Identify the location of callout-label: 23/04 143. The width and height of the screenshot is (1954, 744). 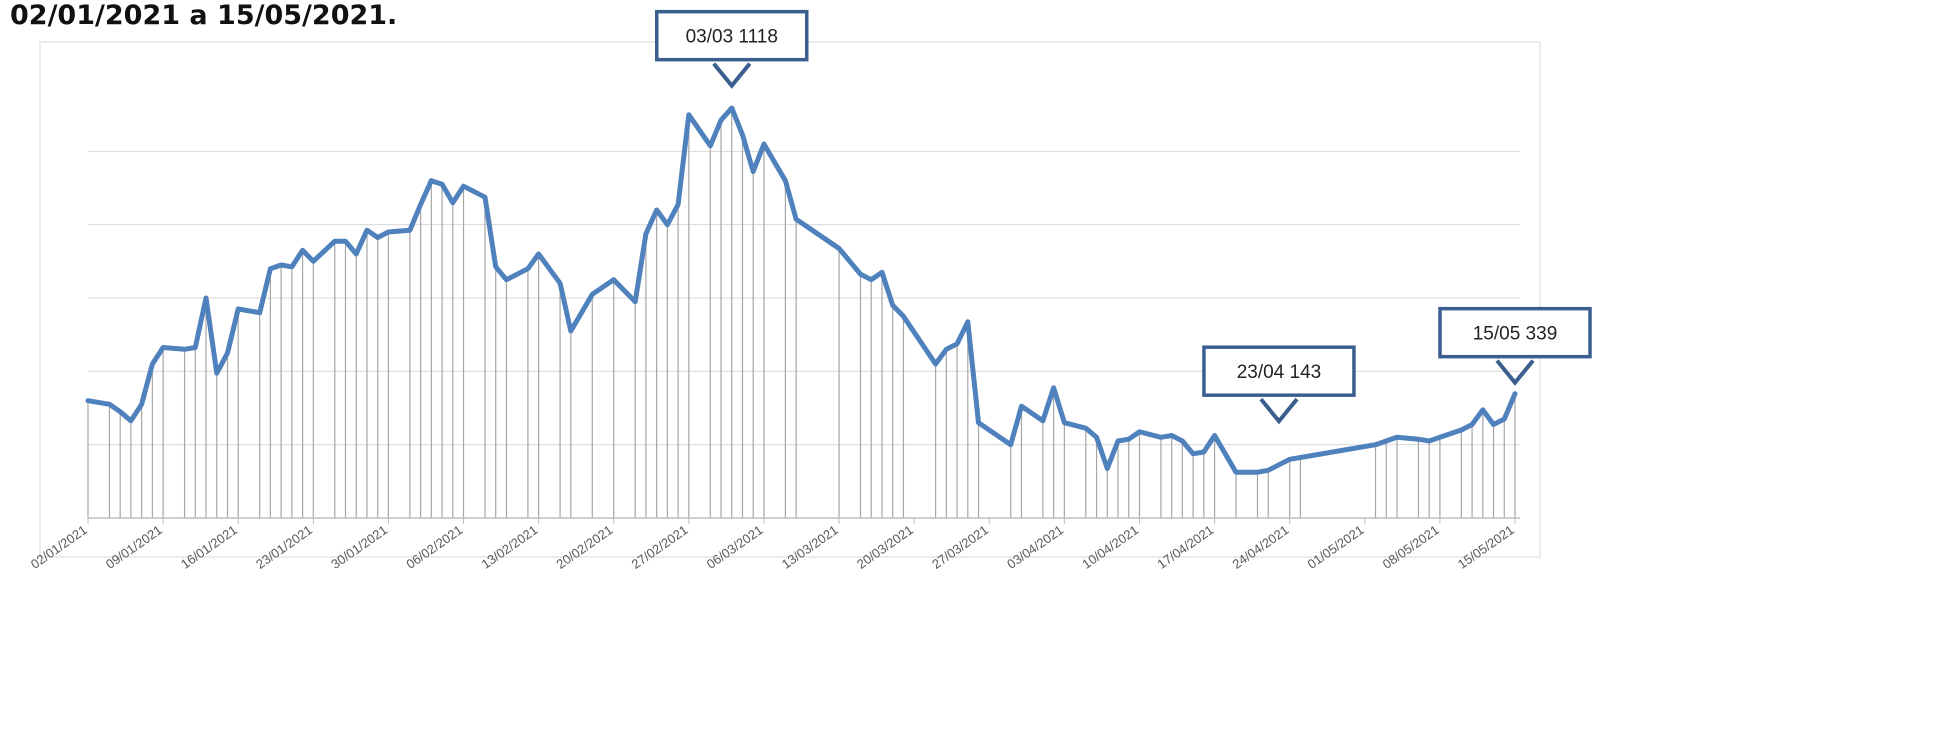
(1279, 372).